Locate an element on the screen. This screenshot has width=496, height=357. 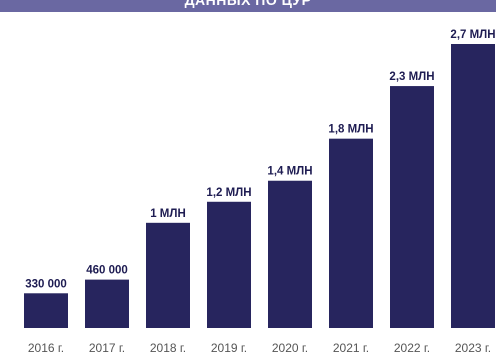
header-banner: ДАННЫХ ПО ЦУР is located at coordinates (248, 6).